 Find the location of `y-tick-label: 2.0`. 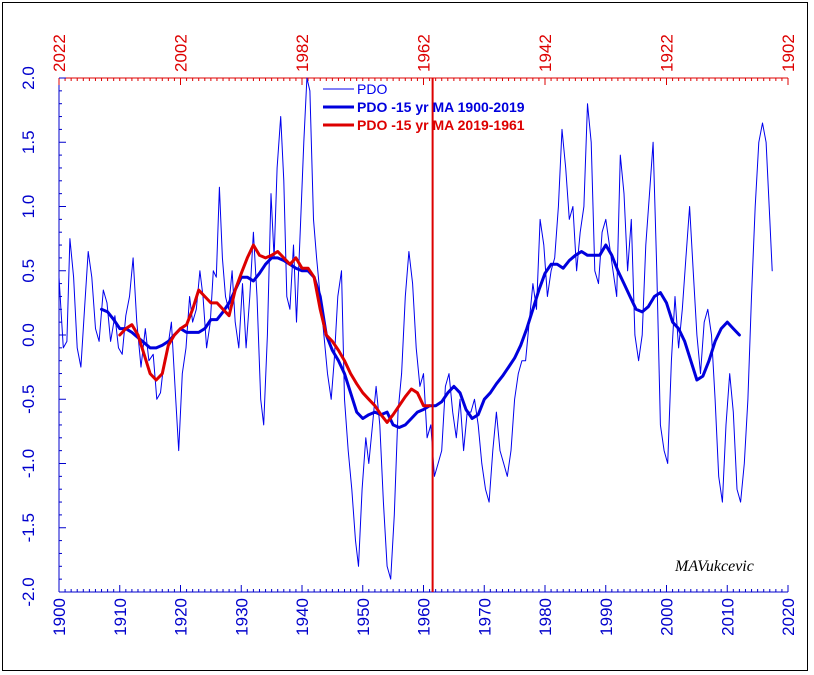

y-tick-label: 2.0 is located at coordinates (28, 78).